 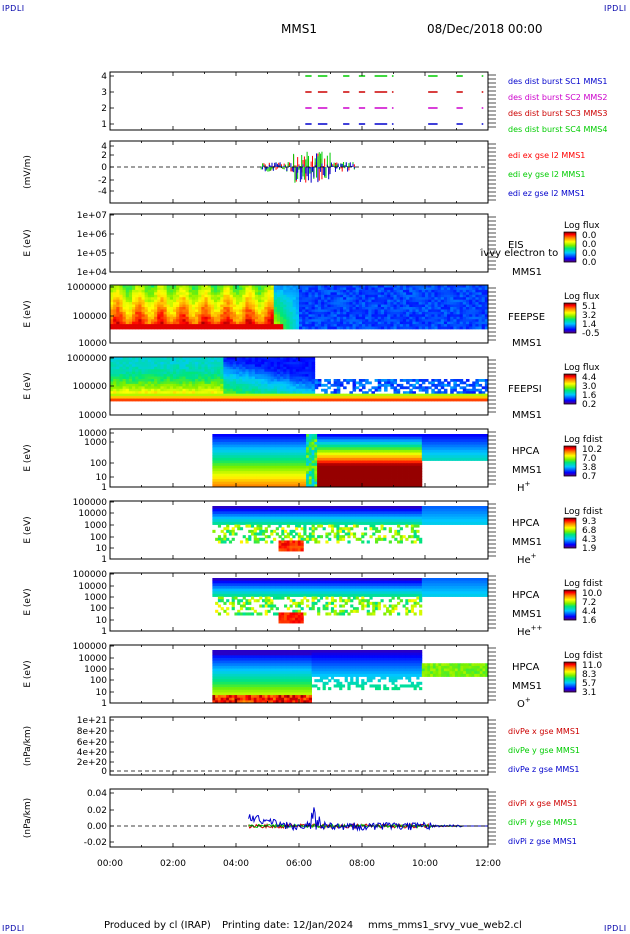 I want to click on date-title: 08/Dec/2018 00:00, so click(x=485, y=29).